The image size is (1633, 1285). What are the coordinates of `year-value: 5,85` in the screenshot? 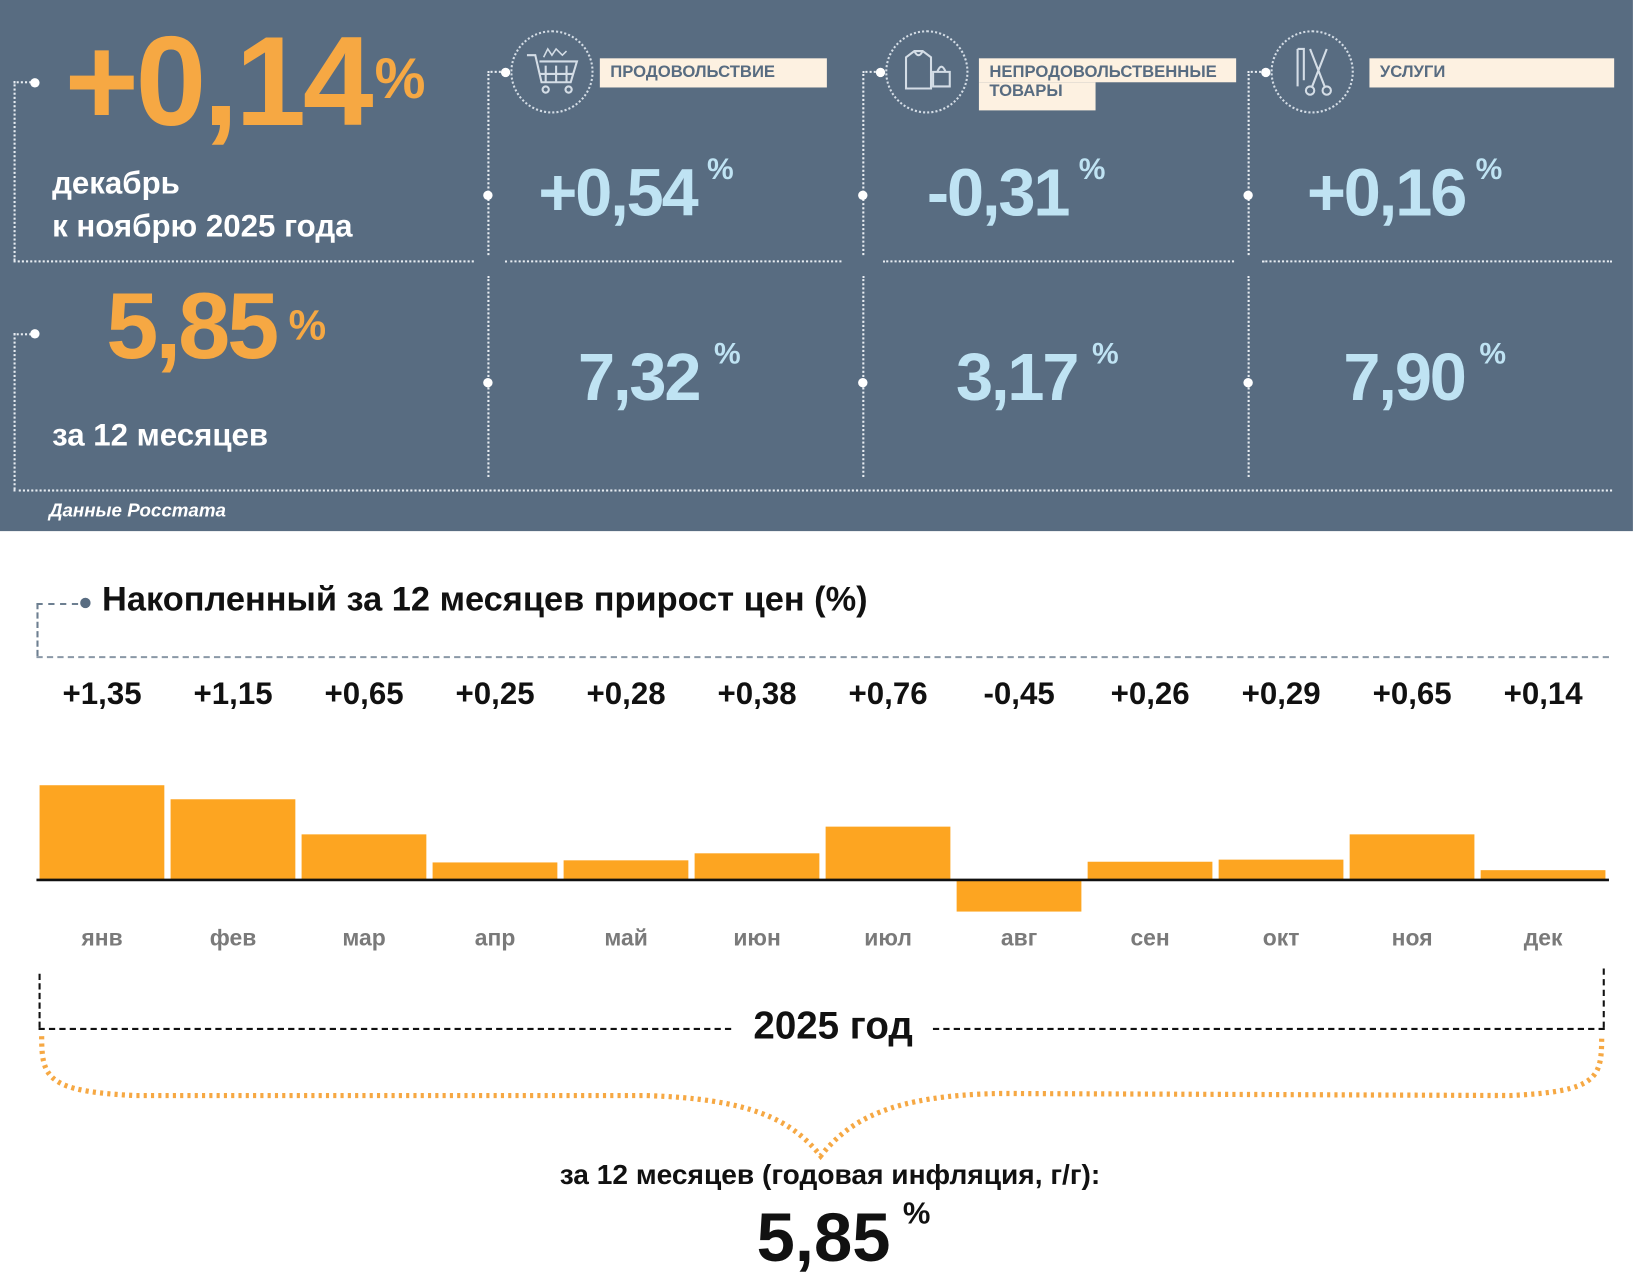 It's located at (192, 327).